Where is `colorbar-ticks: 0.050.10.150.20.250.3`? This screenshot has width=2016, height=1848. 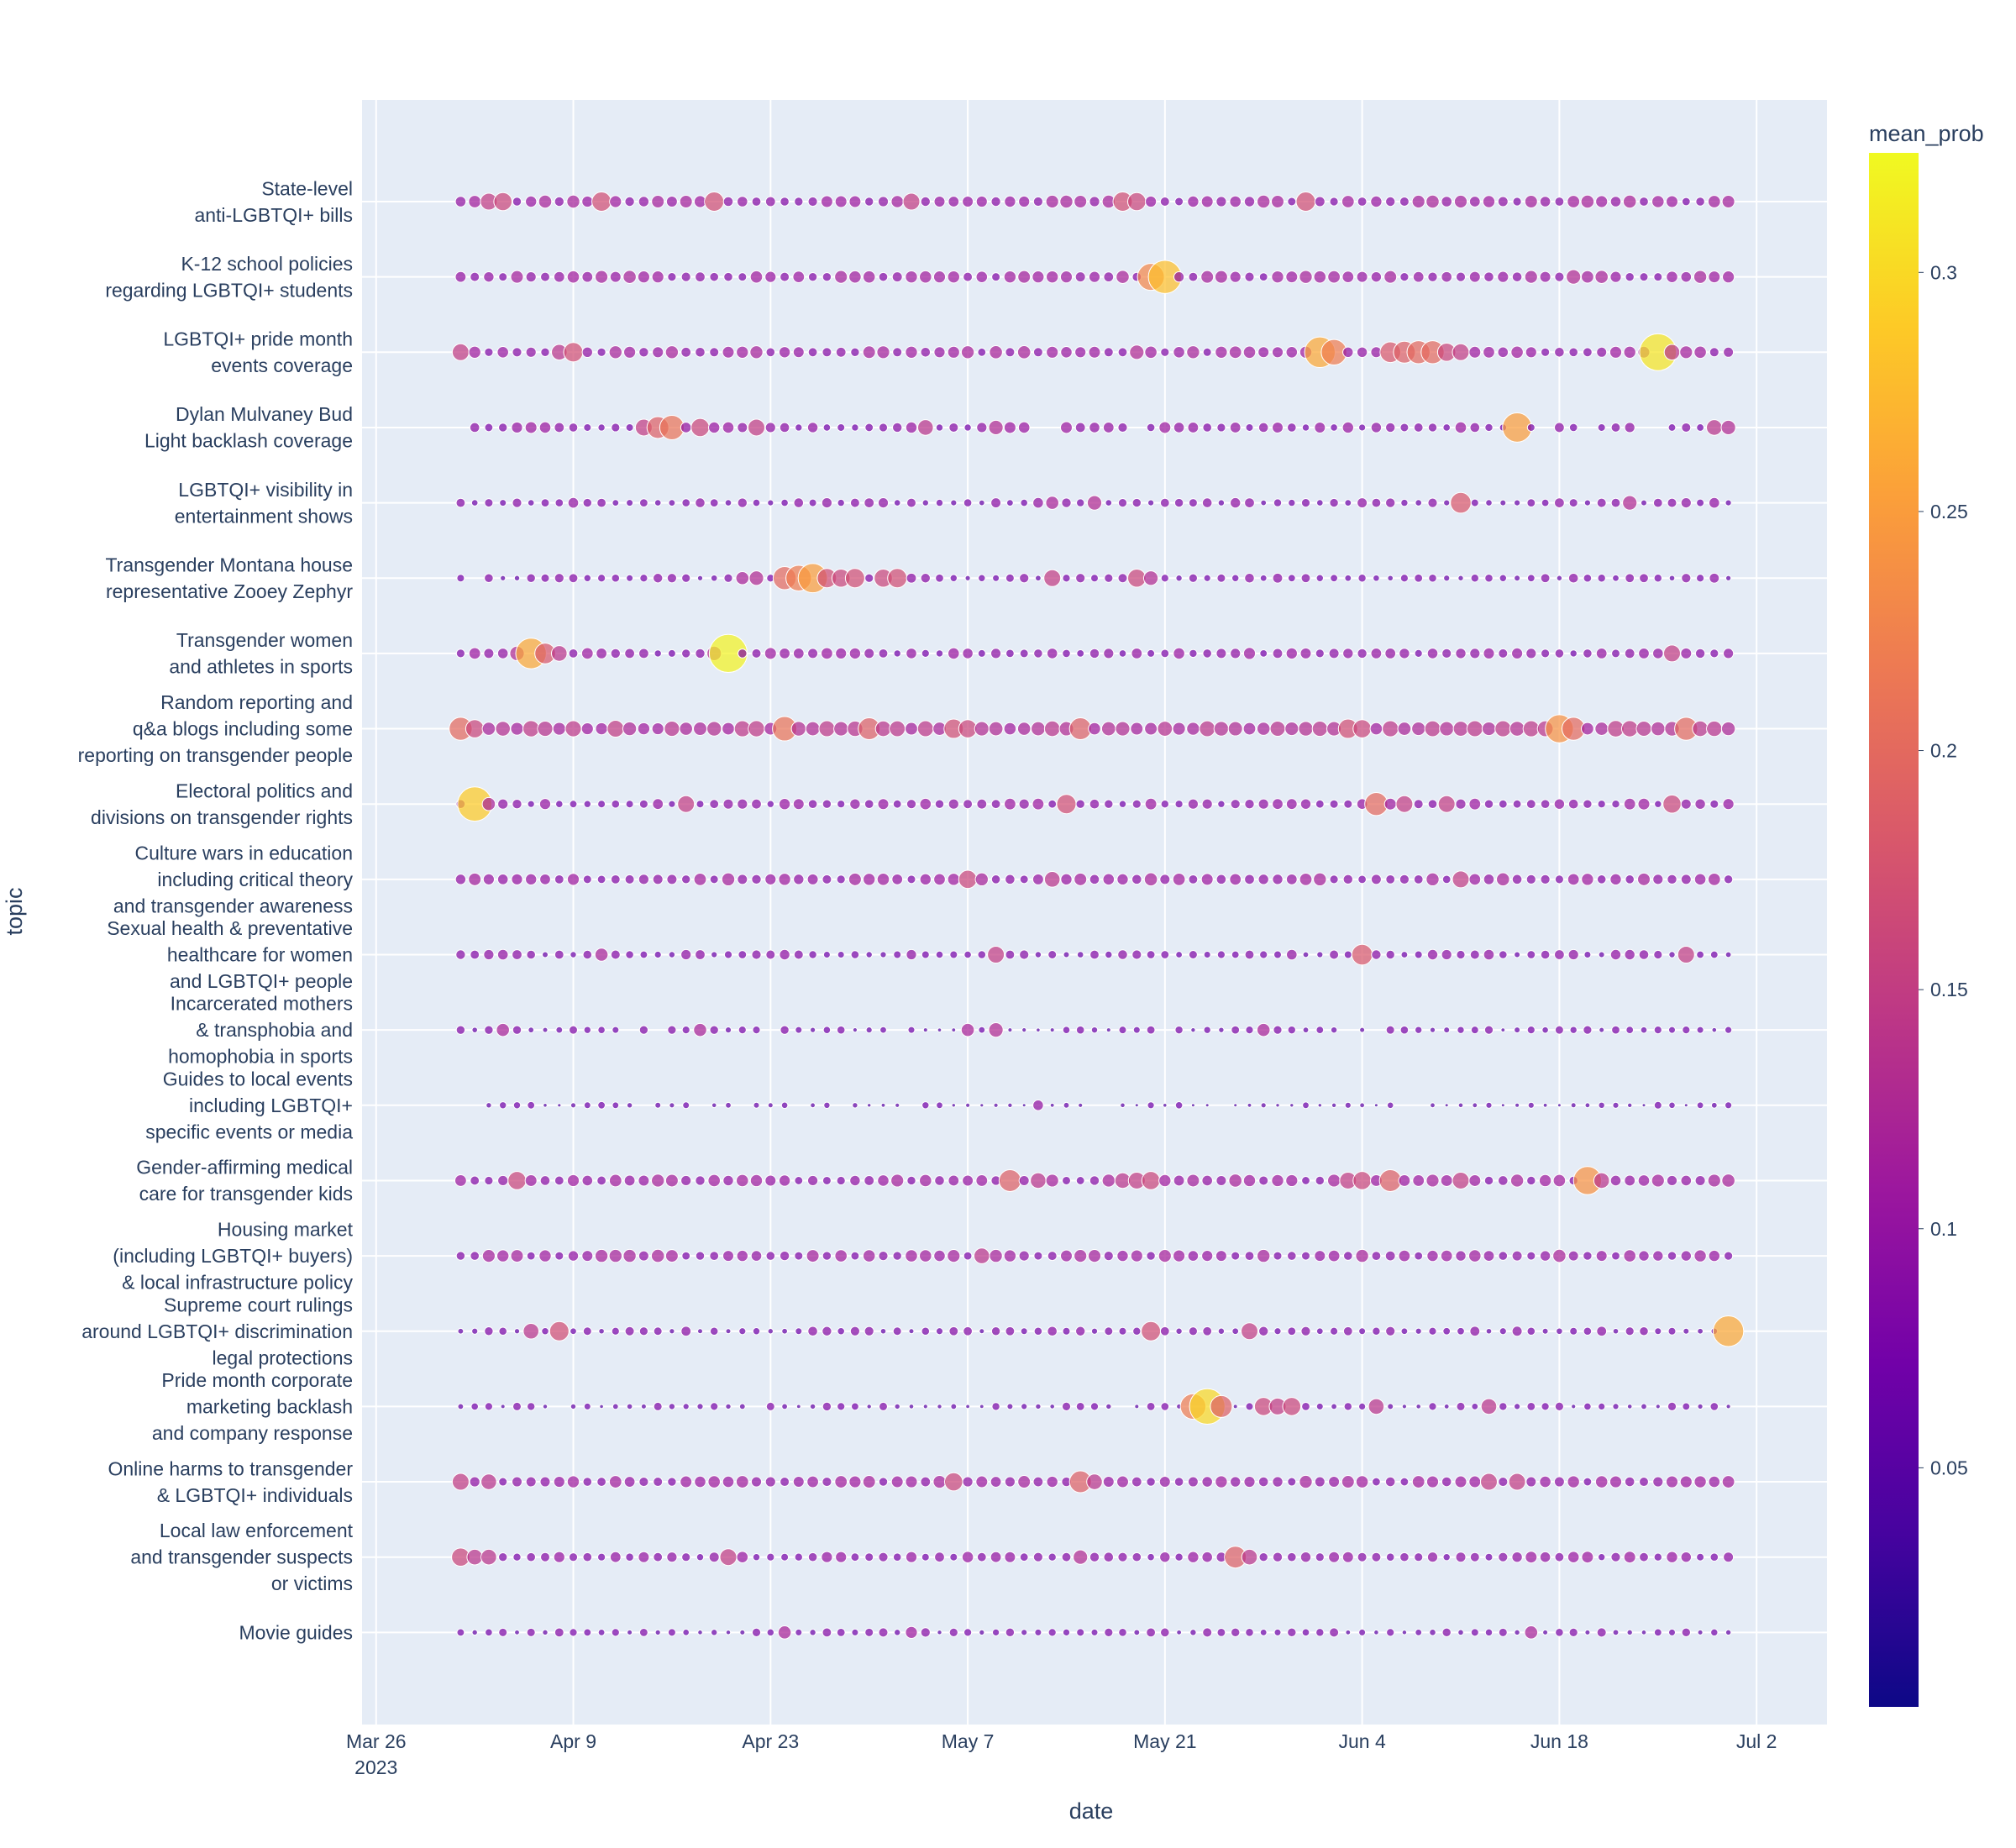 colorbar-ticks: 0.050.10.150.20.250.3 is located at coordinates (1943, 869).